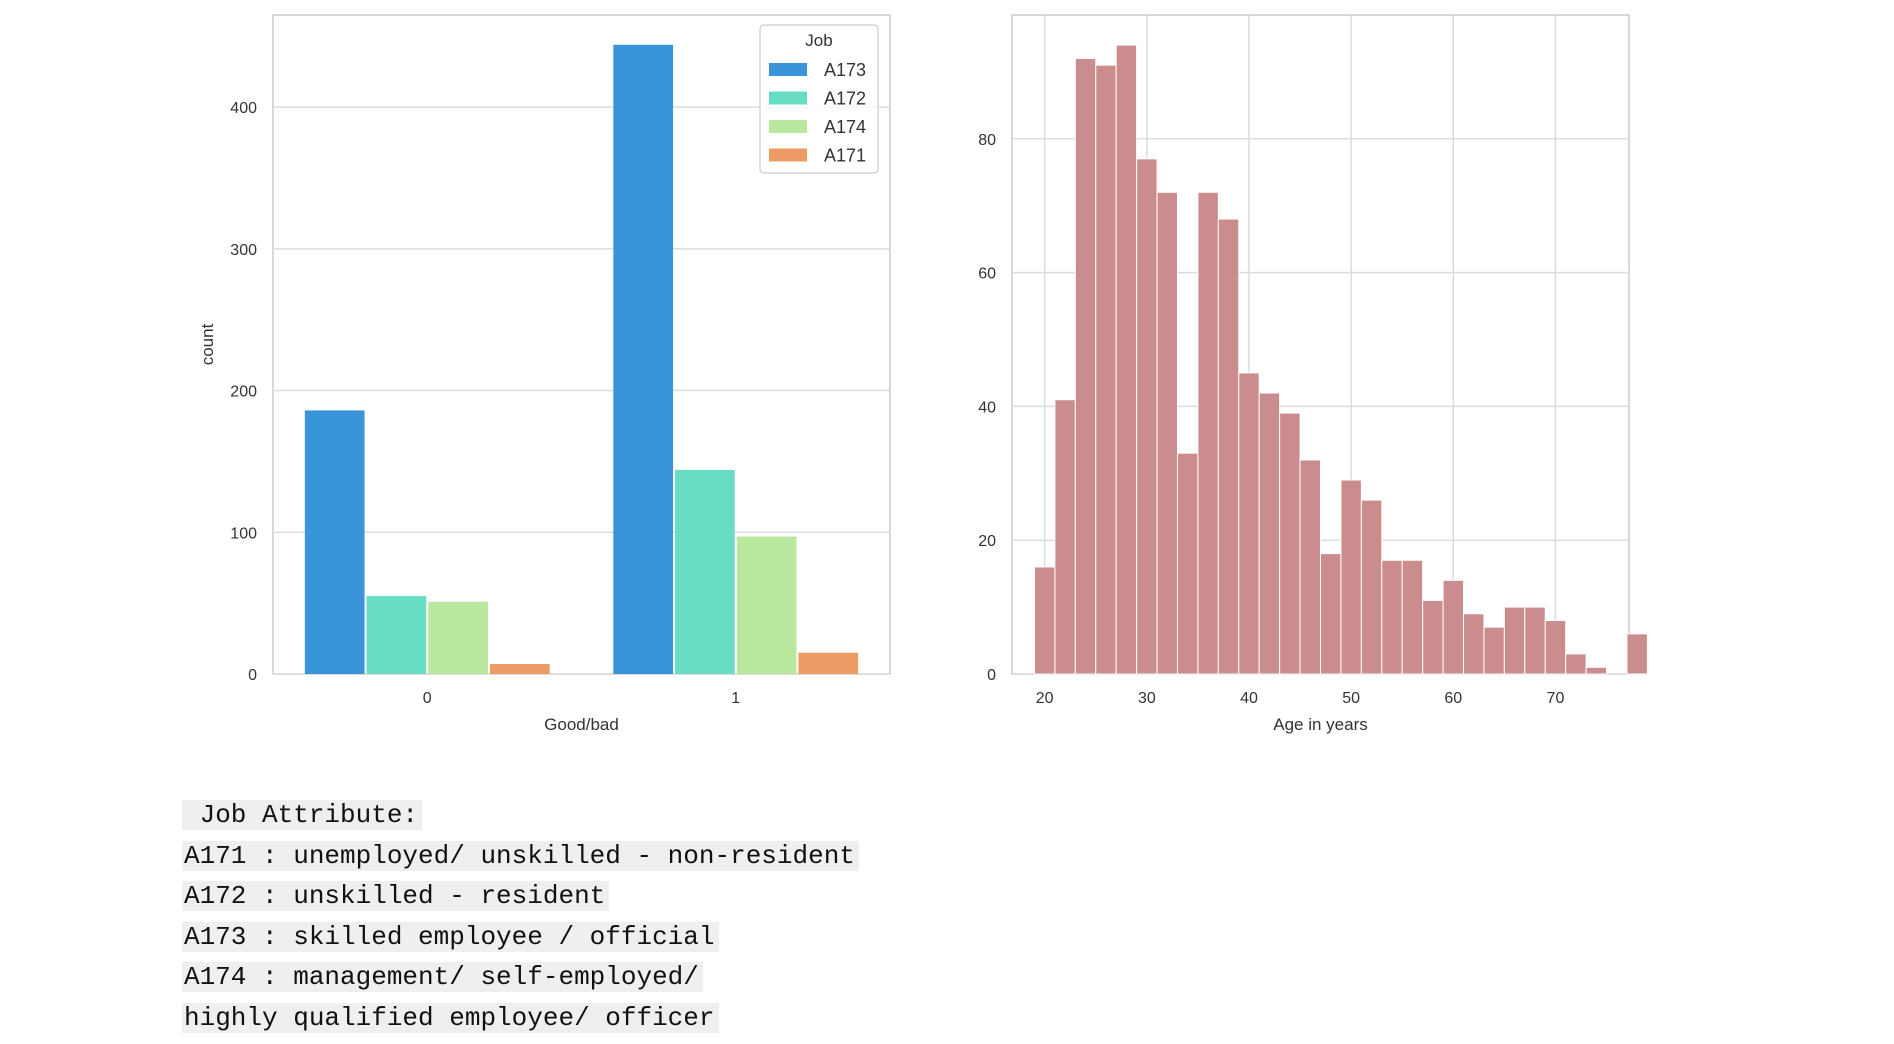  I want to click on notes-line-a172: A172 : unskilled - resident, so click(520, 896).